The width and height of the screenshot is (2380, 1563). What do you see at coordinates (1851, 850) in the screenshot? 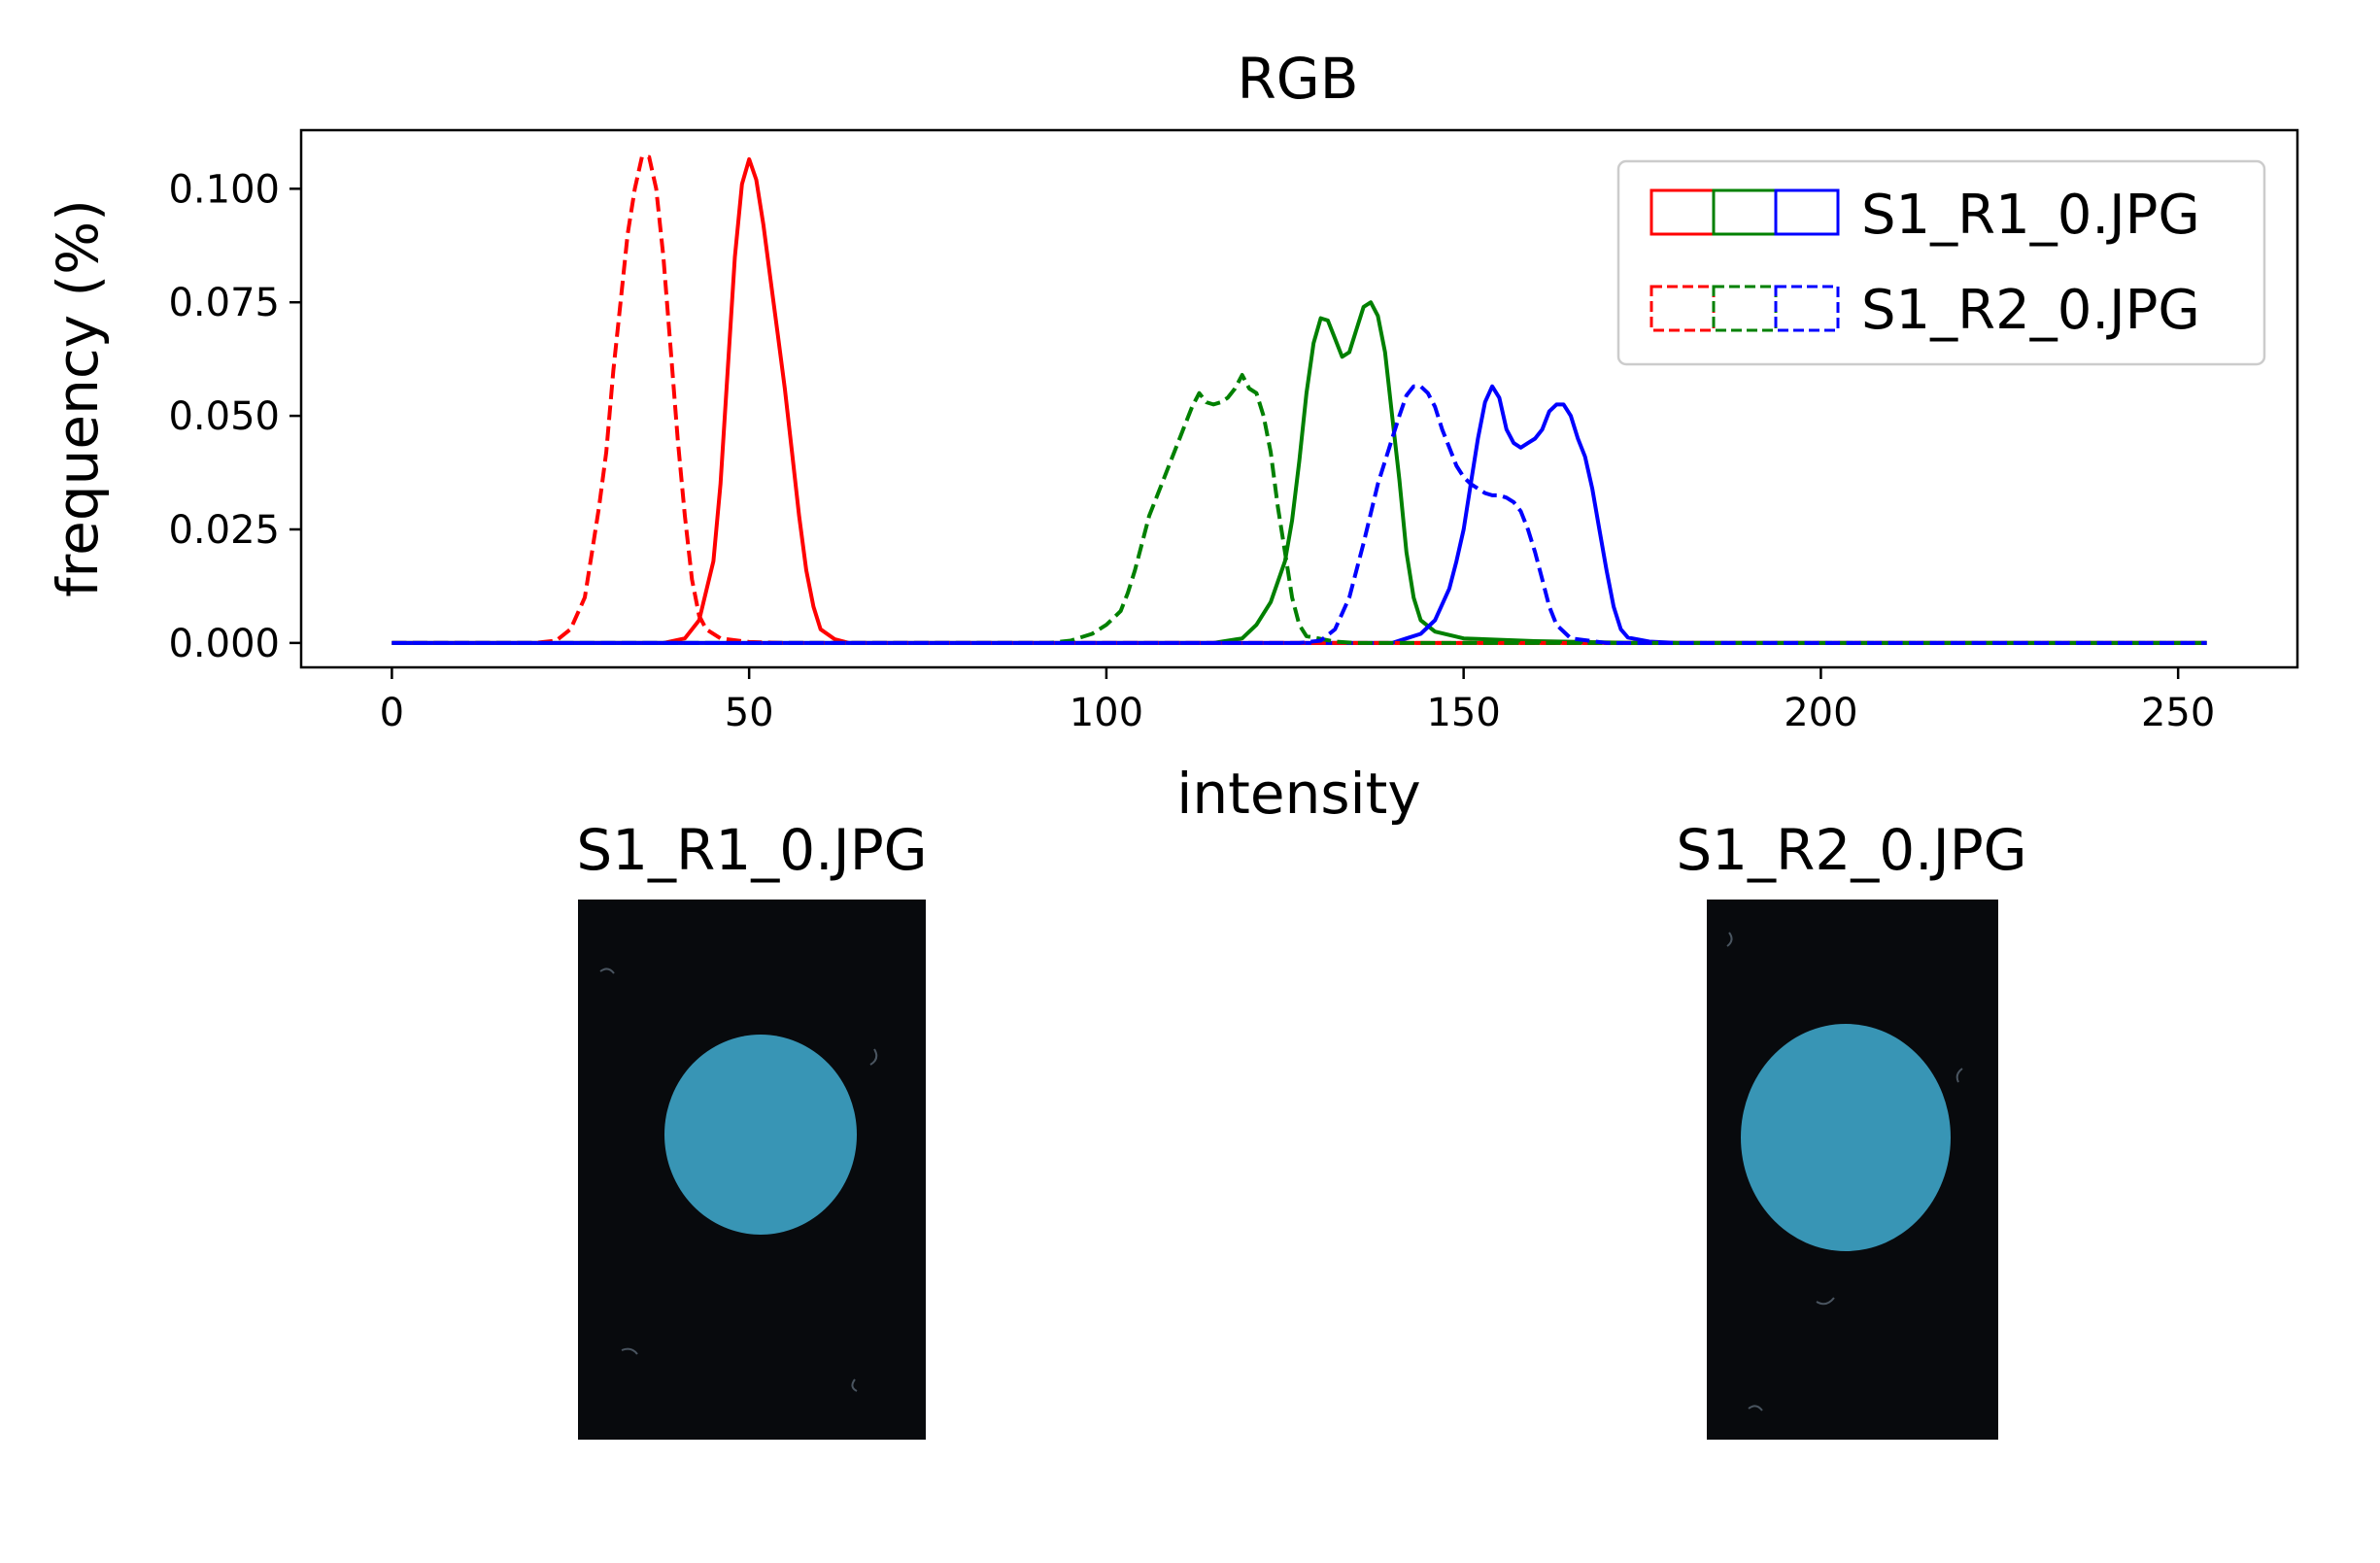
I see `panel-title-s1-r2: S1_R2_0.JPG` at bounding box center [1851, 850].